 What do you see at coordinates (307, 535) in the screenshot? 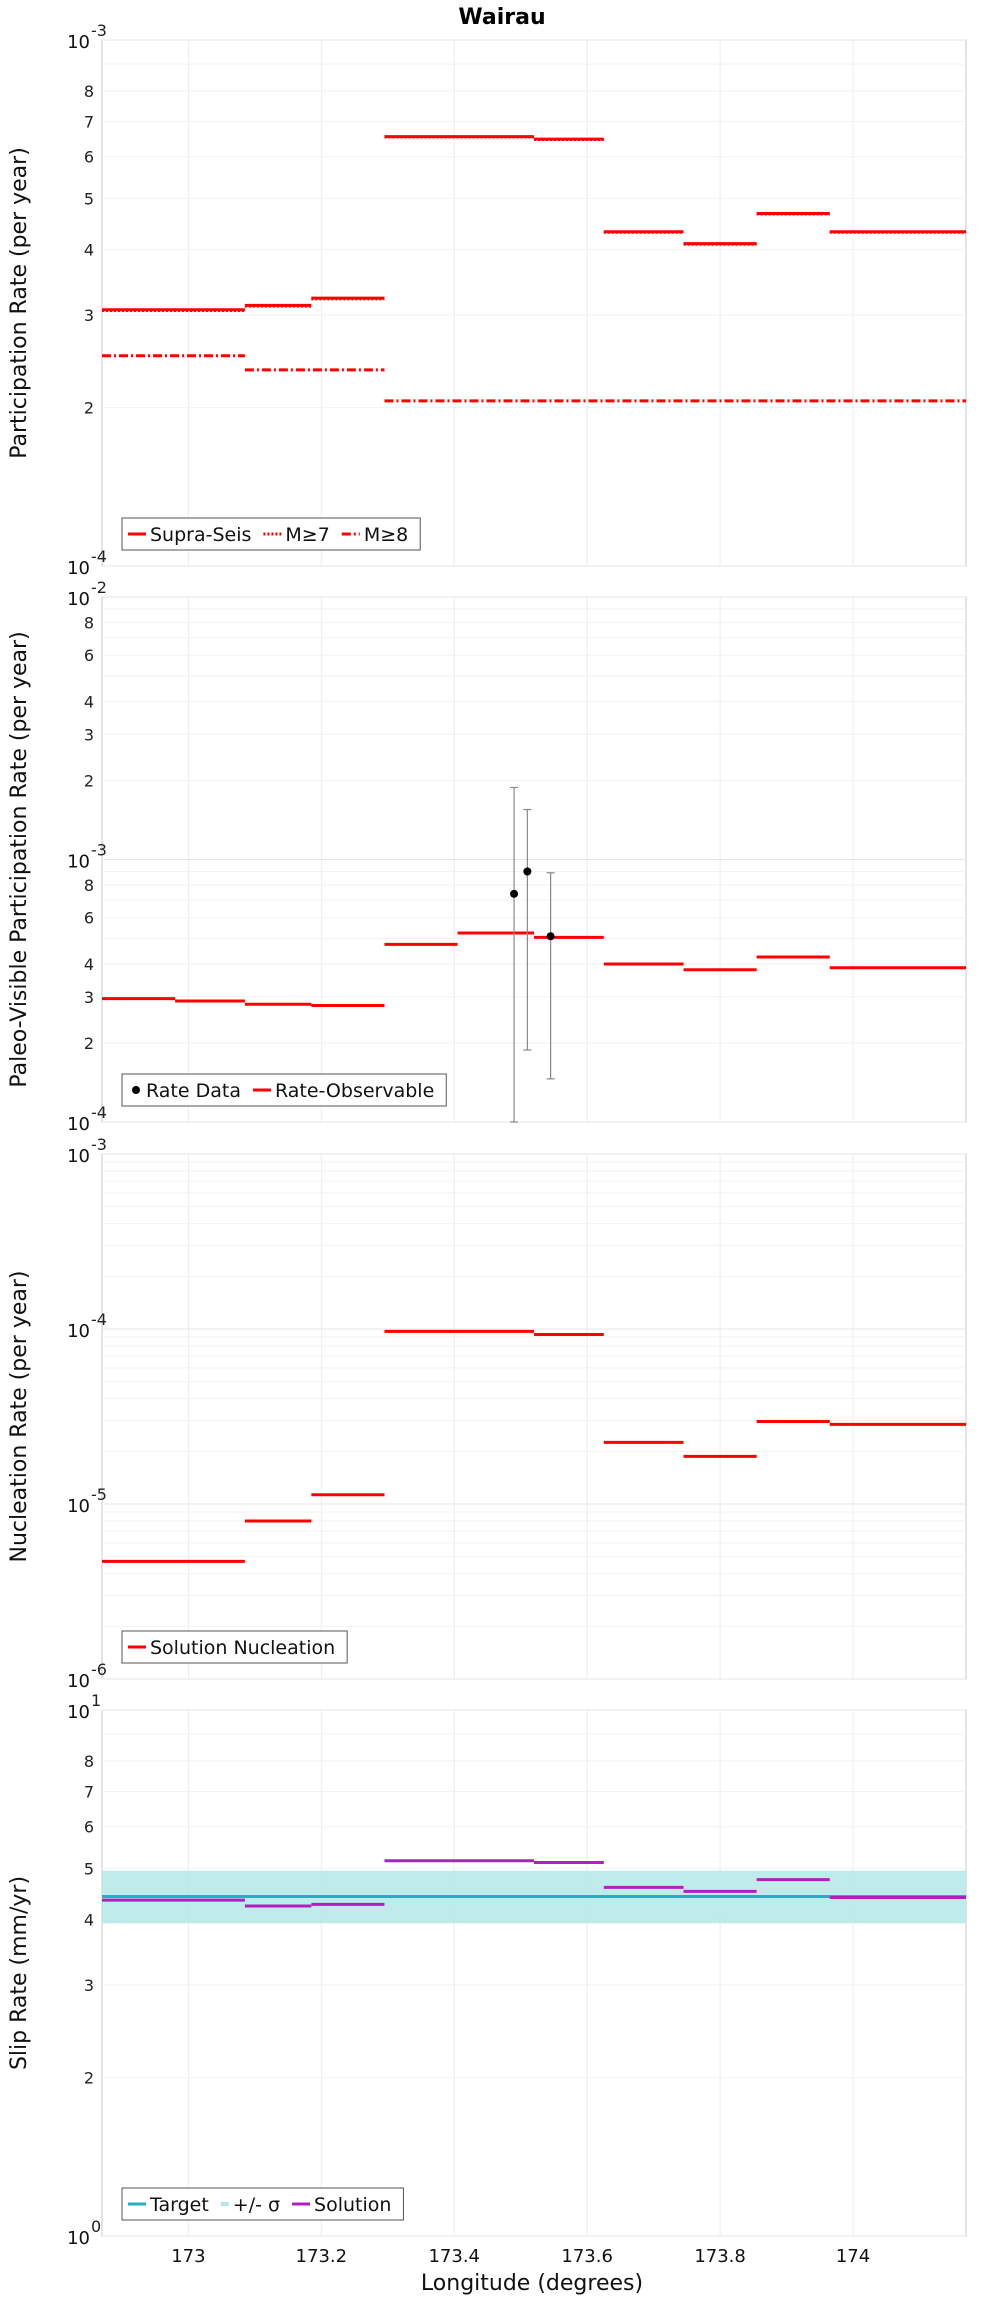
I see `legend-label: M≥7` at bounding box center [307, 535].